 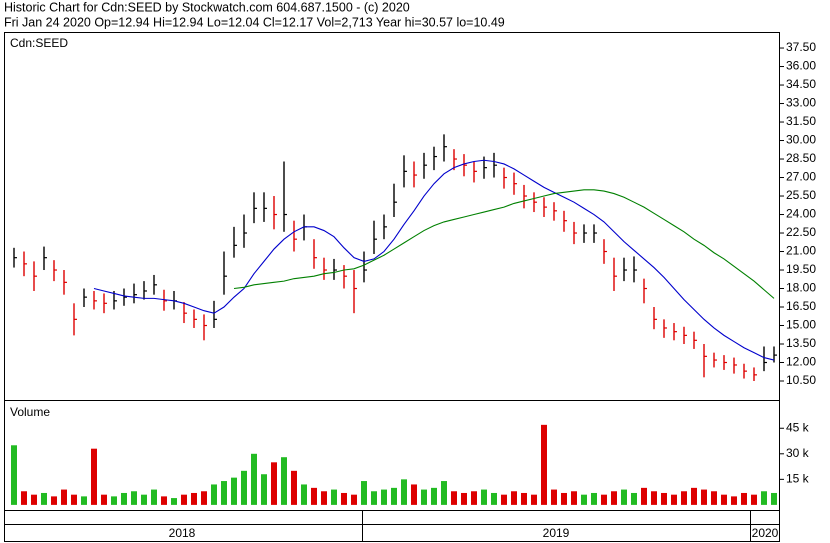 What do you see at coordinates (801, 325) in the screenshot?
I see `y-tick-label: 15.00` at bounding box center [801, 325].